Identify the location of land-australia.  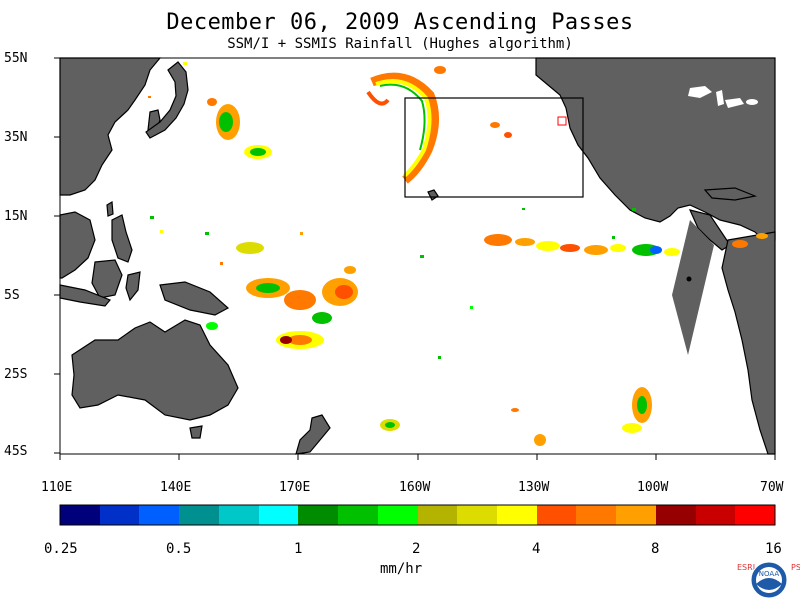
(155, 370).